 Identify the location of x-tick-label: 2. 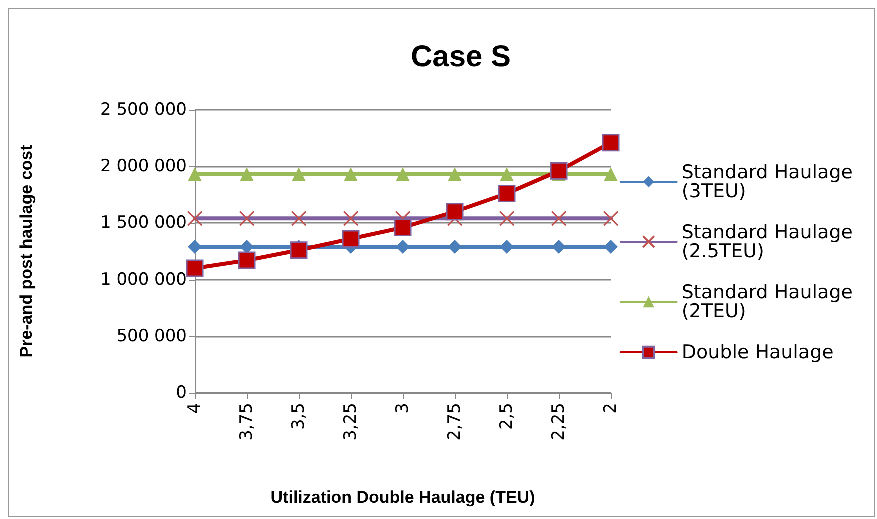
(611, 408).